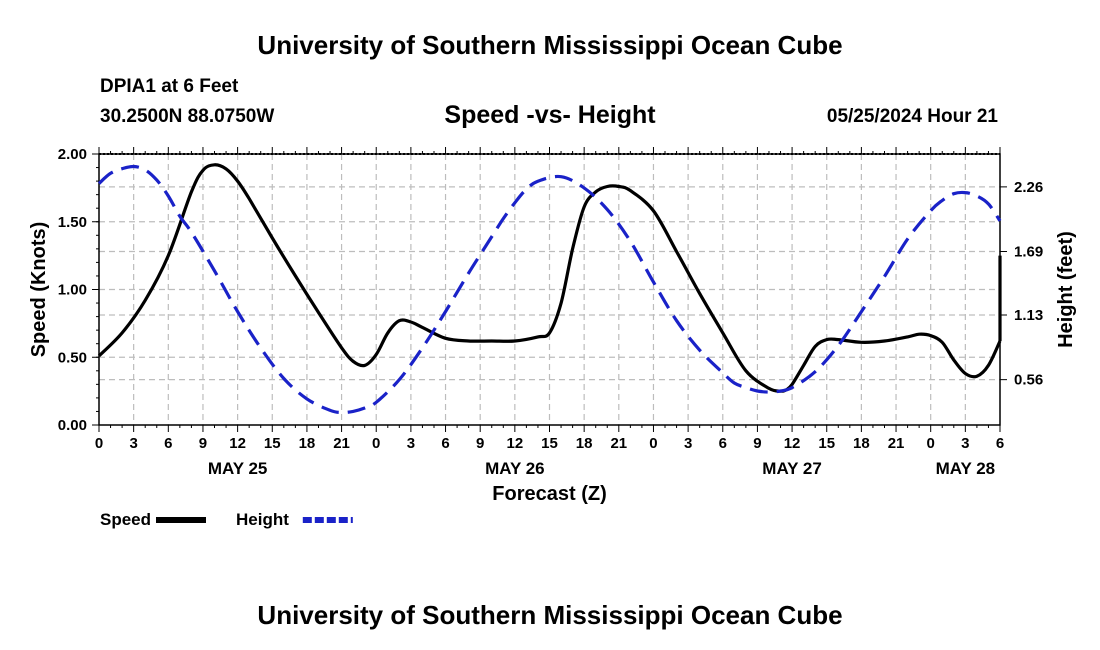 Image resolution: width=1100 pixels, height=650 pixels. I want to click on legend-label-height: Height, so click(262, 519).